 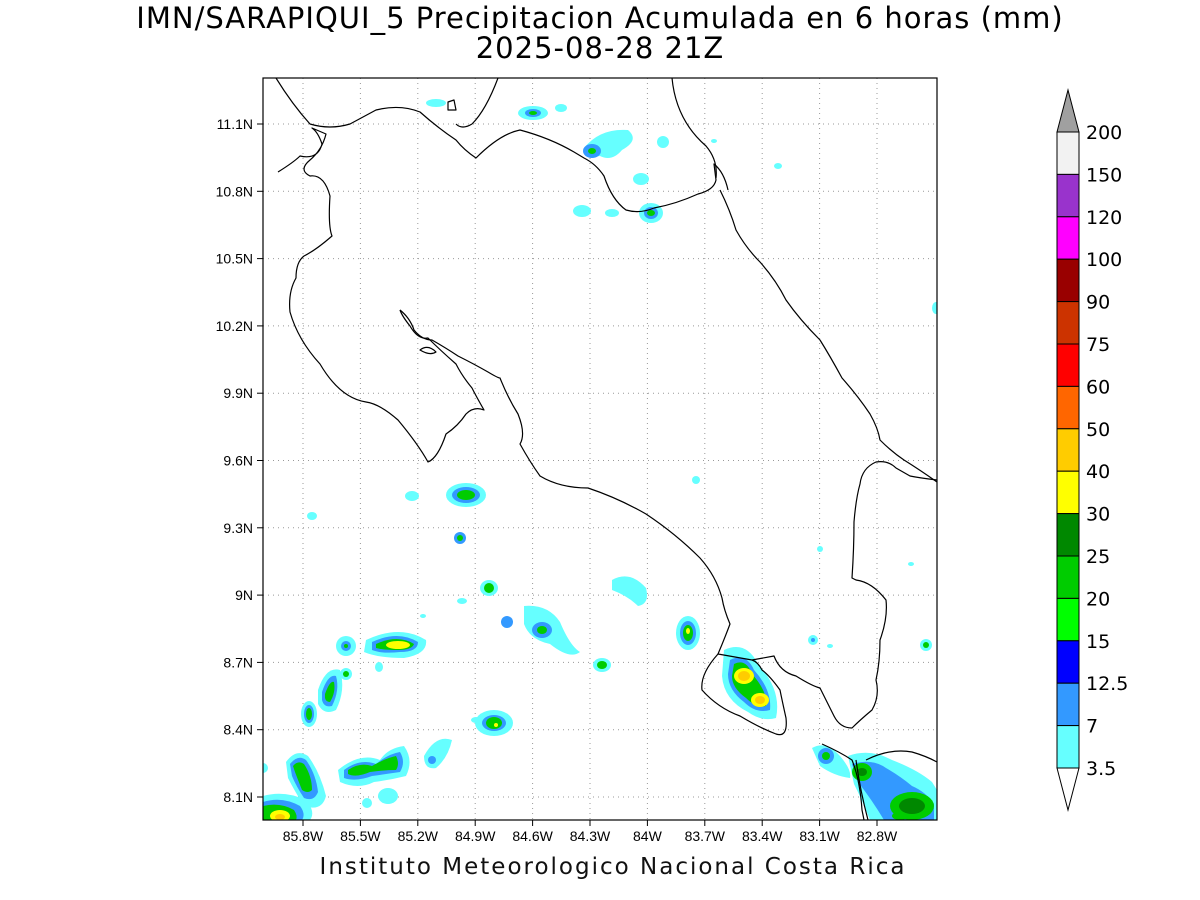 I want to click on colorbar-label: 25, so click(x=1098, y=557).